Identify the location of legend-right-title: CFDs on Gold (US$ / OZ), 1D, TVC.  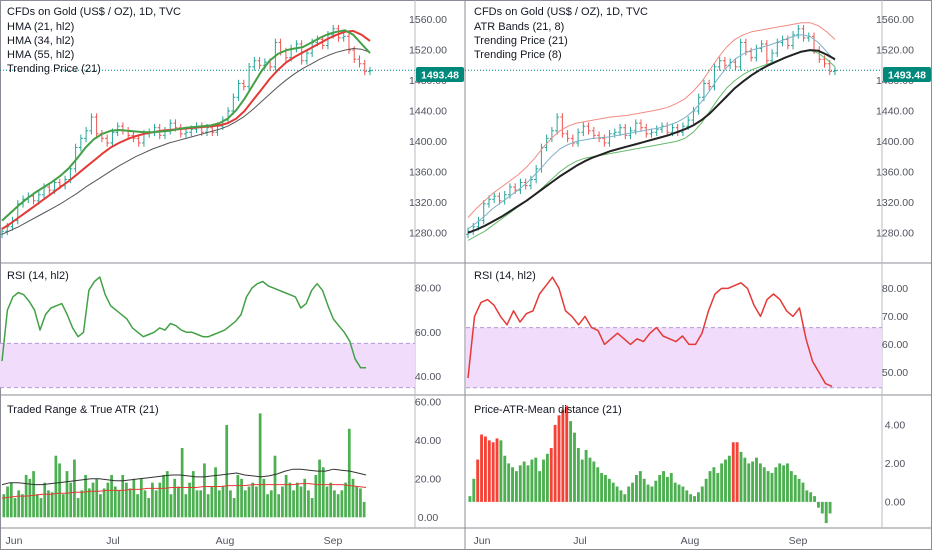
(561, 12).